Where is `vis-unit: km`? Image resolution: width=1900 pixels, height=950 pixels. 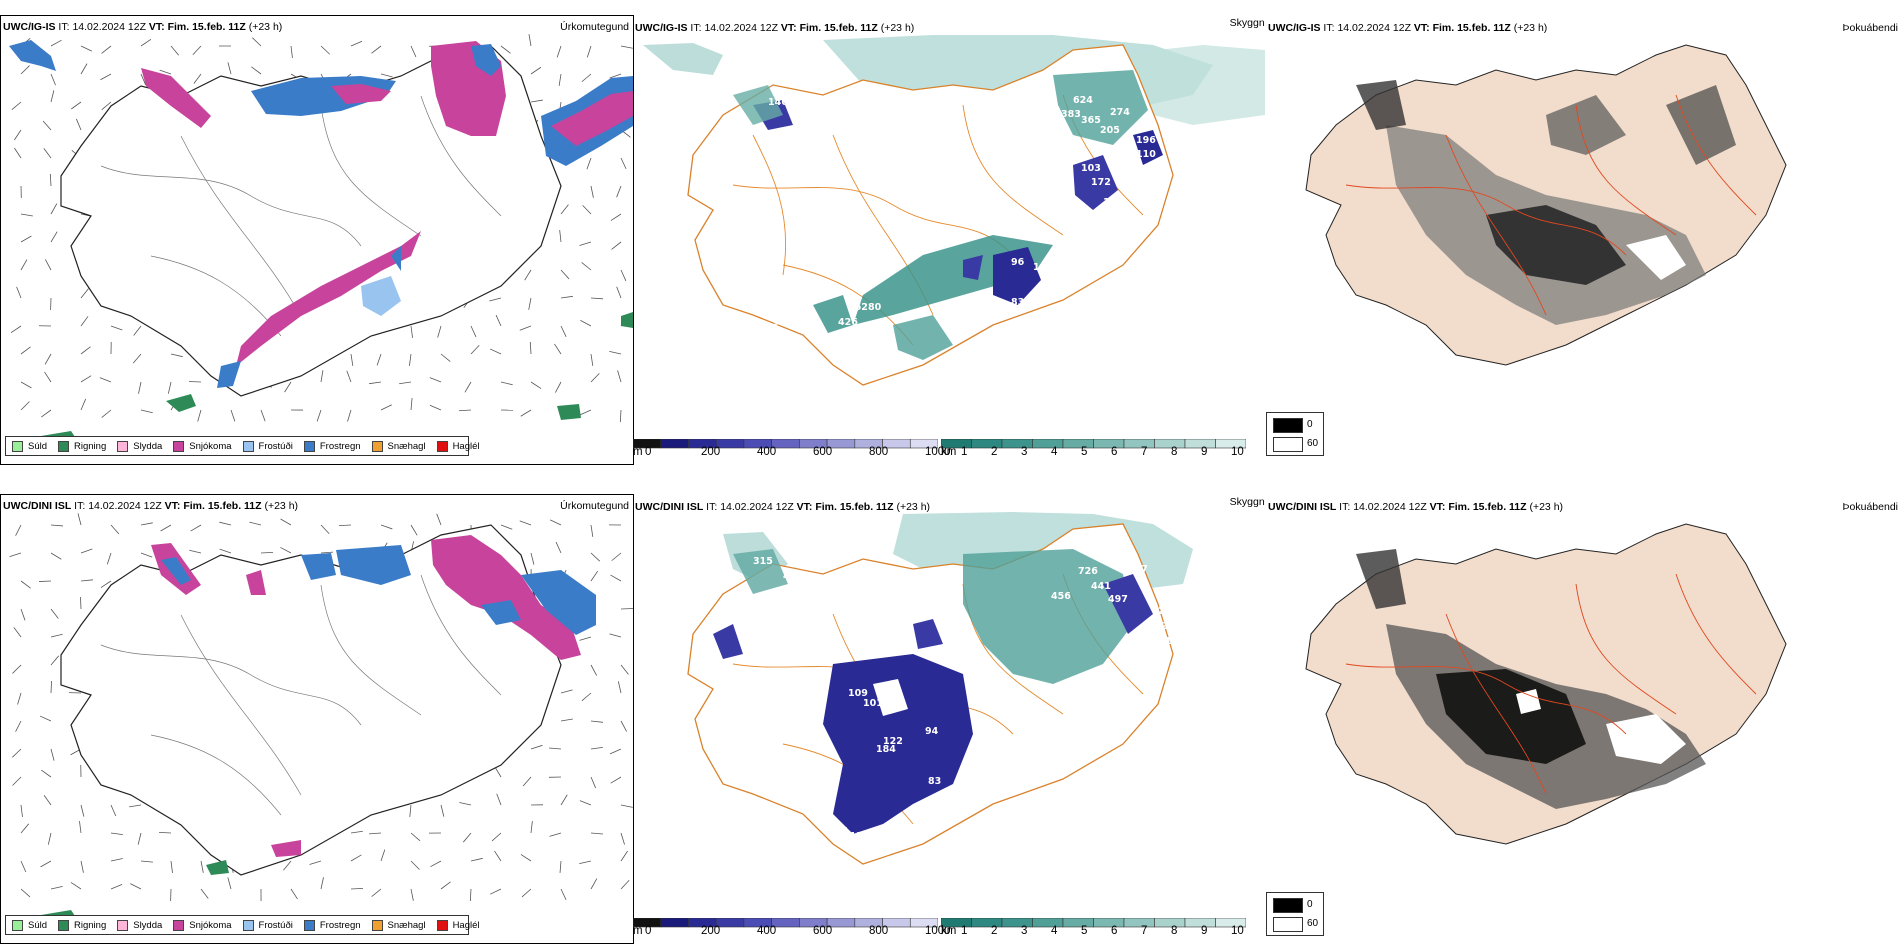
vis-unit: km is located at coordinates (949, 931).